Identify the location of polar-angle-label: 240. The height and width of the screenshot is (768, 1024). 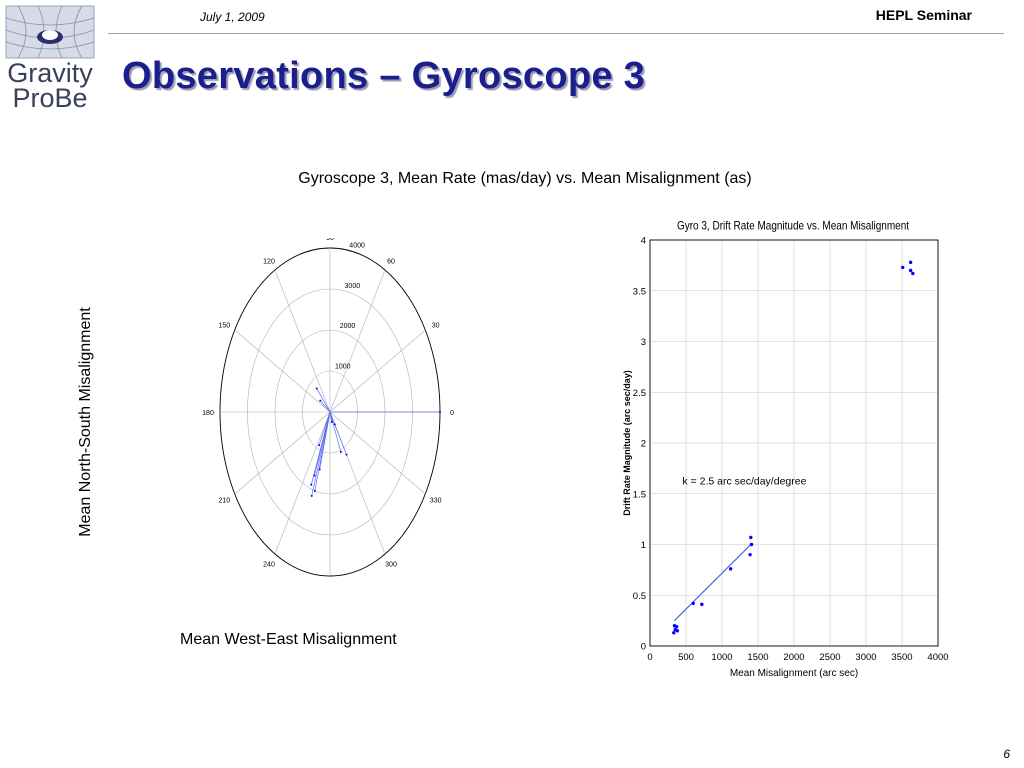
(269, 565).